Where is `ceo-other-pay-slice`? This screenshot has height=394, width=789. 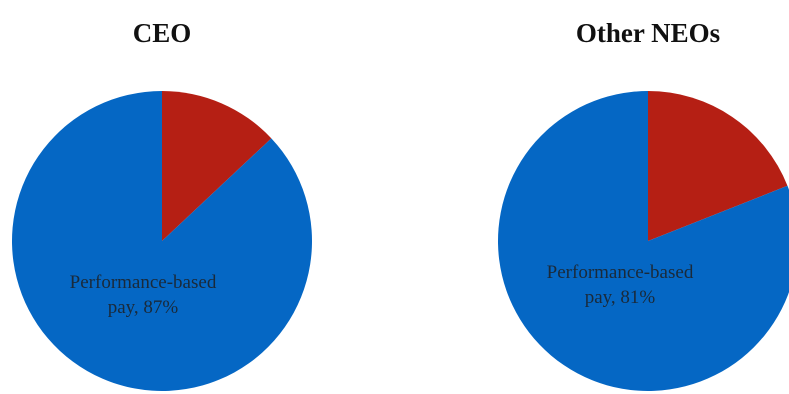
ceo-other-pay-slice is located at coordinates (217, 166).